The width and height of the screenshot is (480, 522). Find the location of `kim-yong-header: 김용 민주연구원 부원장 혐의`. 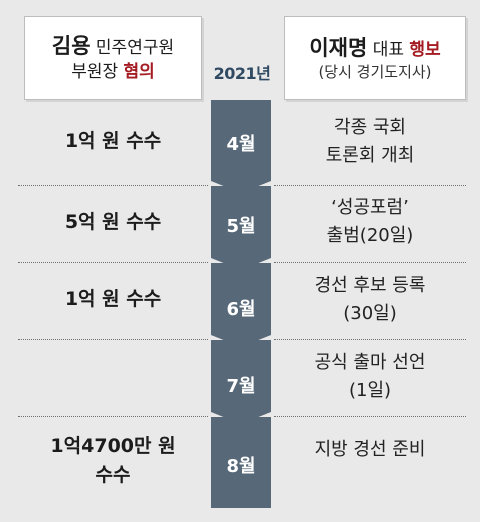

kim-yong-header: 김용 민주연구원 부원장 혐의 is located at coordinates (113, 58).